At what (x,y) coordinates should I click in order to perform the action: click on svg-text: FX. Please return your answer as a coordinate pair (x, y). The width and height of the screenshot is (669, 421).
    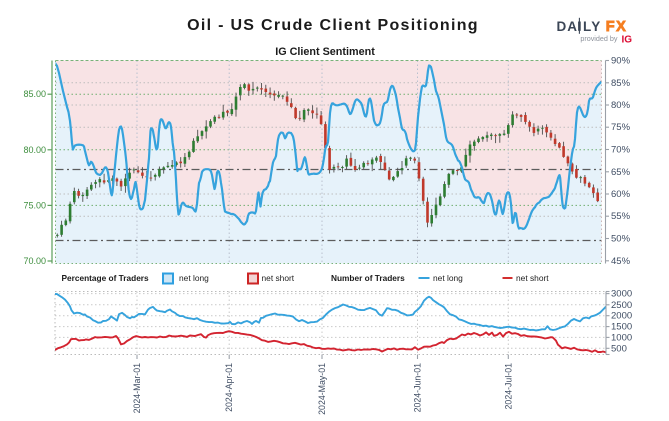
    Looking at the image, I should click on (617, 27).